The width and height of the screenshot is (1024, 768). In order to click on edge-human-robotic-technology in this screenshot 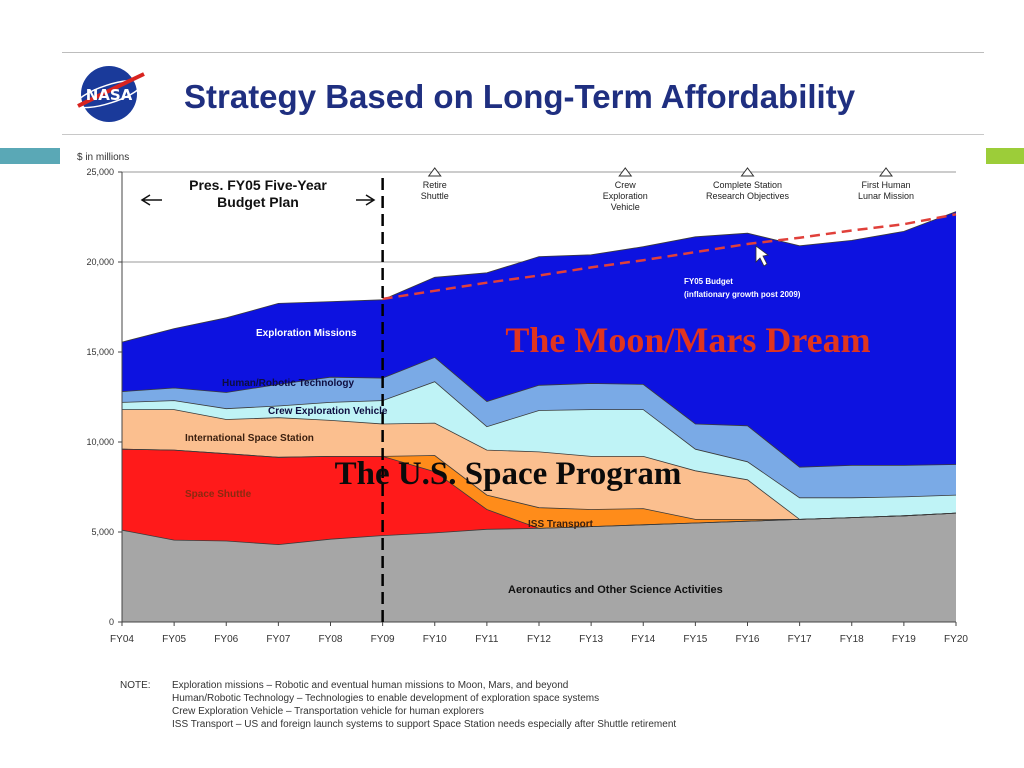, I will do `click(539, 412)`.